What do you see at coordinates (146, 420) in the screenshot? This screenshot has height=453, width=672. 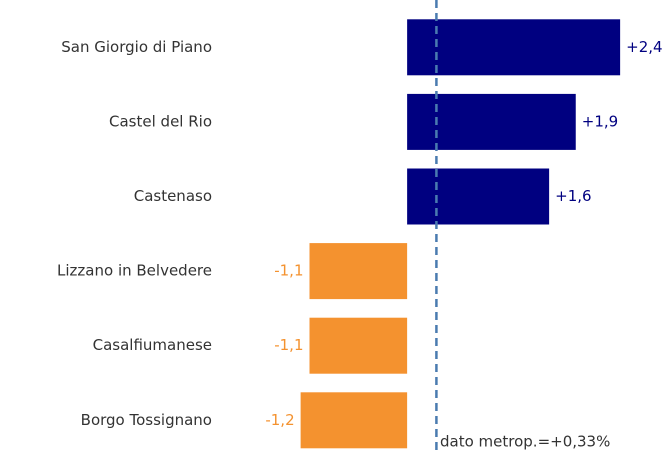 I see `category-label: Borgo Tossignano` at bounding box center [146, 420].